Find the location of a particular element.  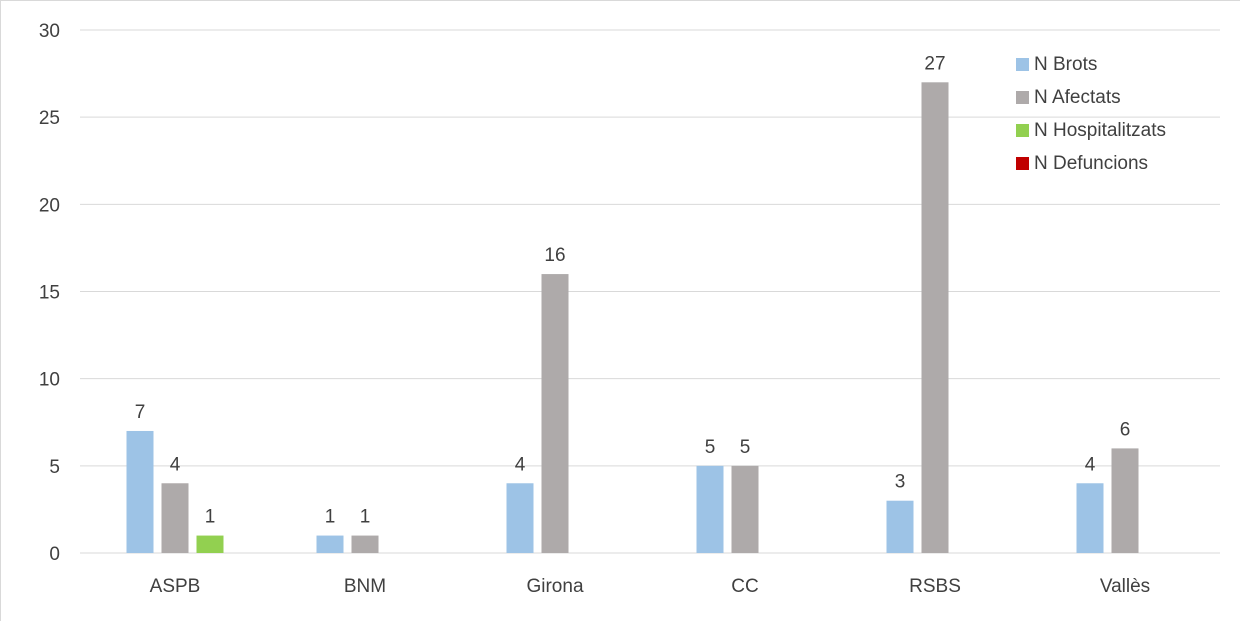

y-tick-label: 20 is located at coordinates (49, 205).